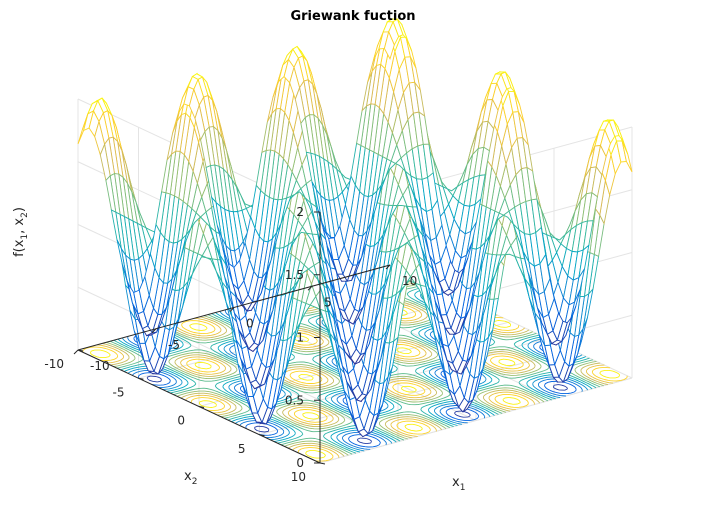  I want to click on y-tick-label: 0, so click(181, 421).